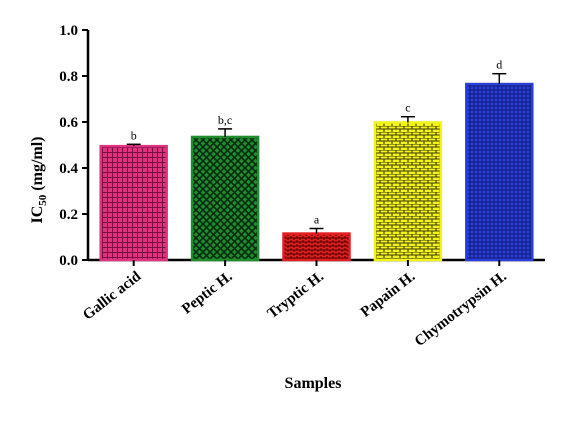 The width and height of the screenshot is (580, 425). What do you see at coordinates (68, 261) in the screenshot?
I see `y-tick-label: 0.0` at bounding box center [68, 261].